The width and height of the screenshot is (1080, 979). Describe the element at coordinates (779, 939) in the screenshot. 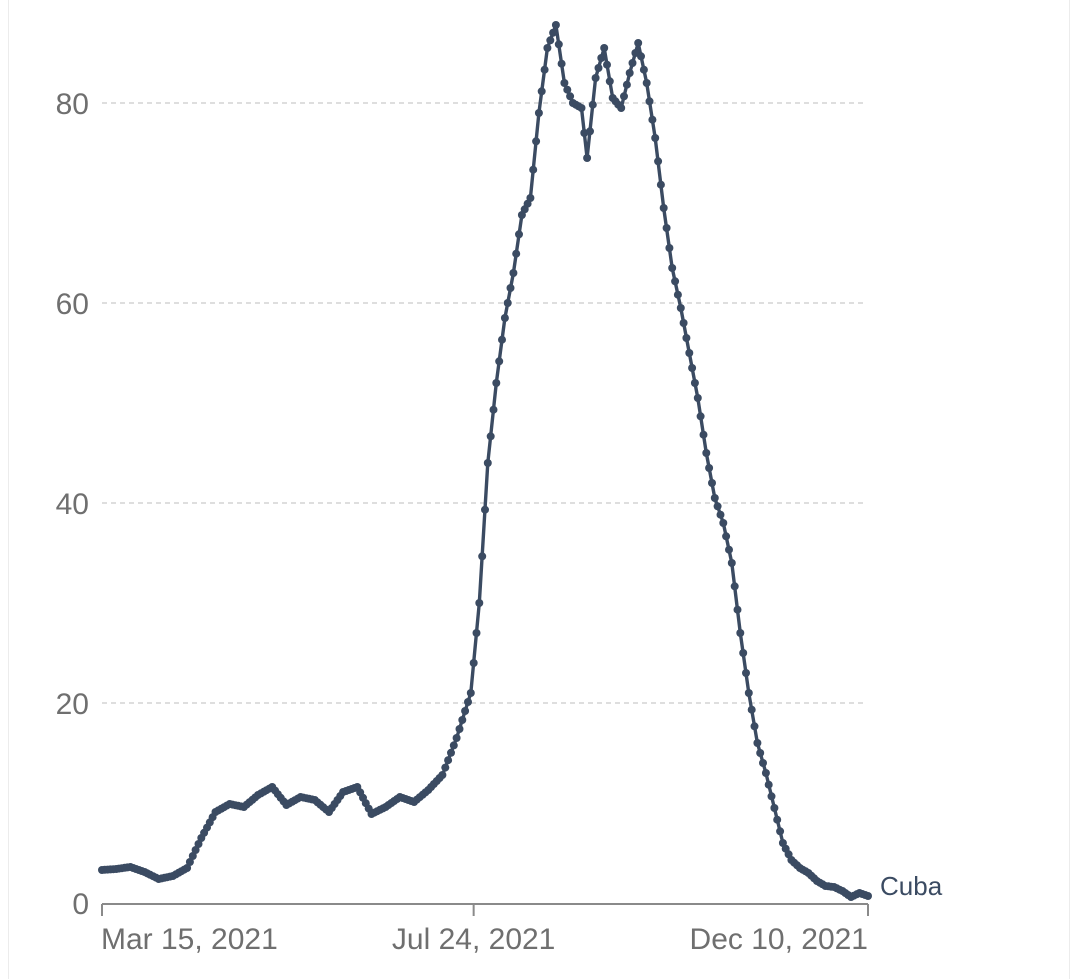

I see `x-tick-label: Dec 10, 2021` at that location.